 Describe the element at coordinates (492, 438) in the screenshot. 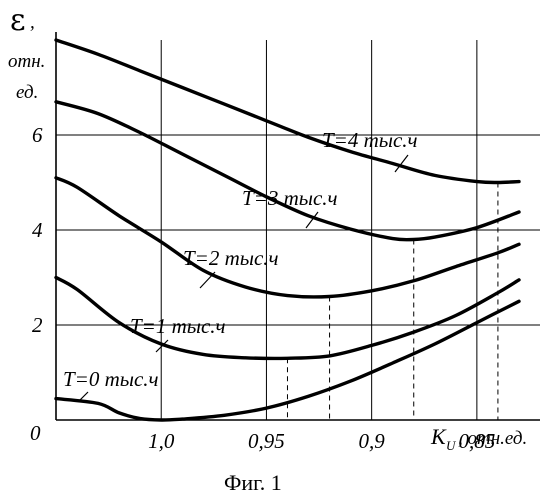

I see `x-axis-unit: , отн.ед.` at that location.